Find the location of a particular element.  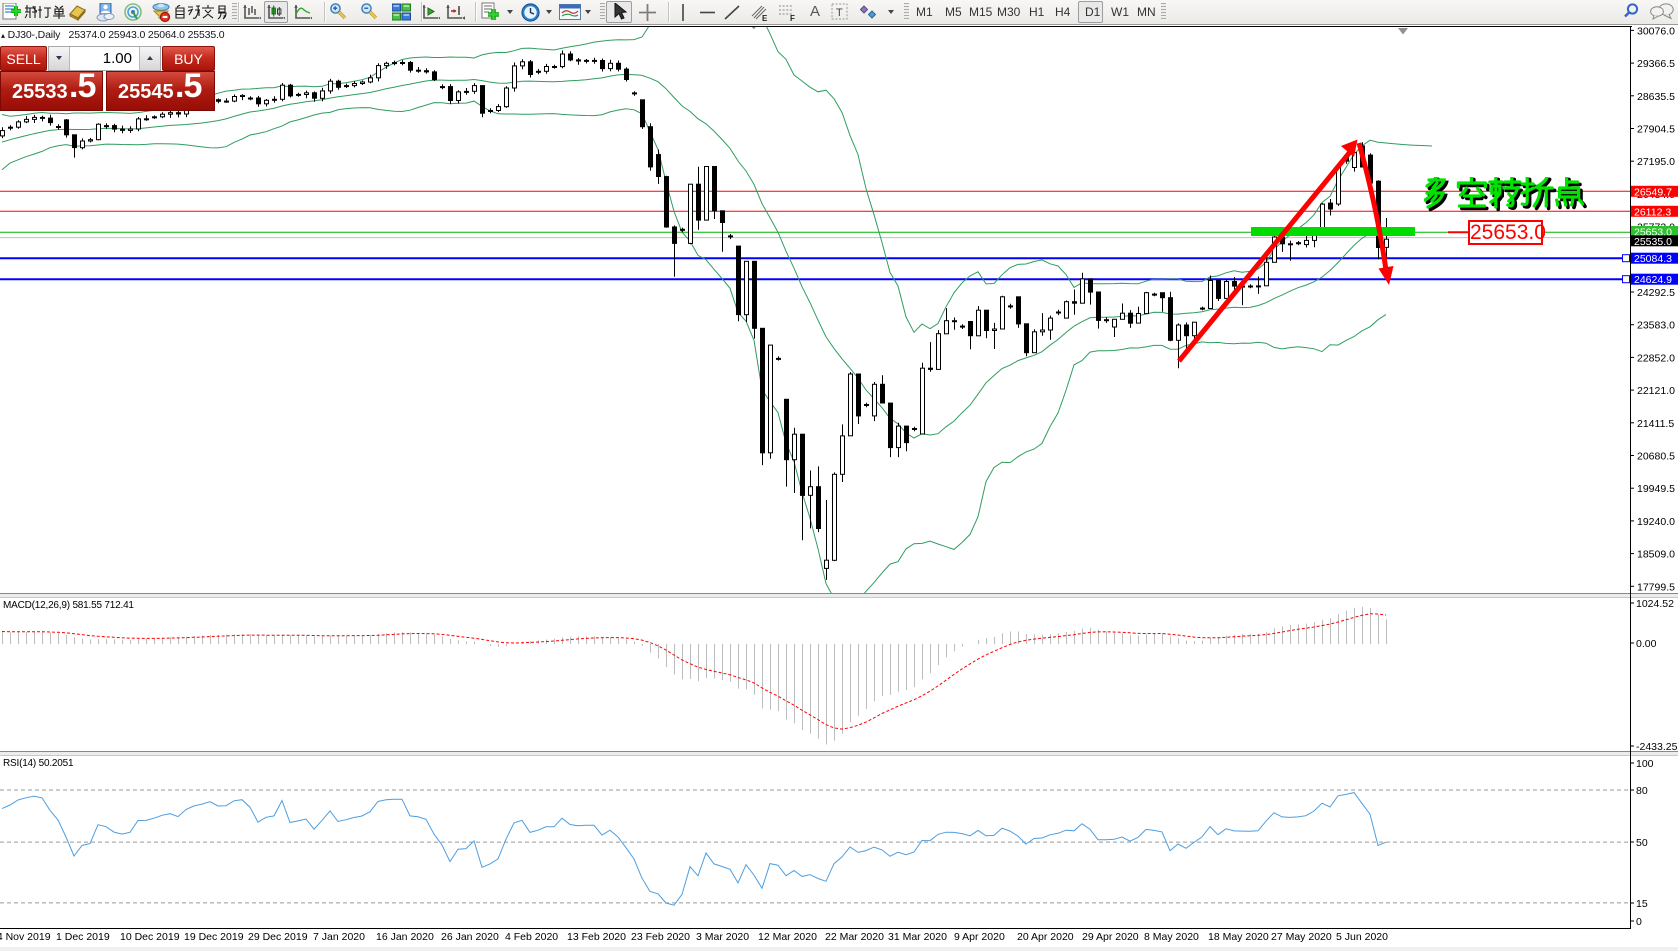

svg-text: F is located at coordinates (792, 18).